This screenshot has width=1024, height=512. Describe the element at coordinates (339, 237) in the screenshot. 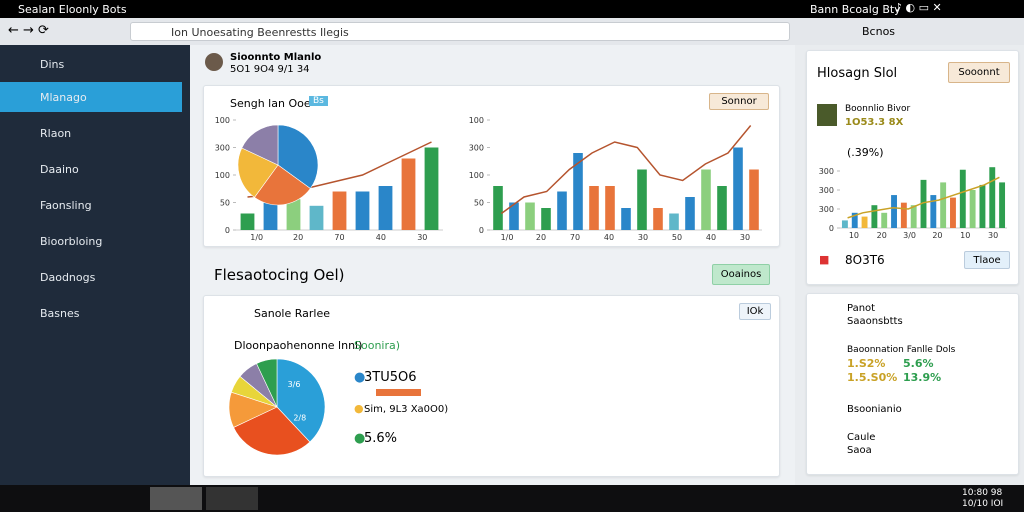

I see `x-tick-label: 70` at that location.